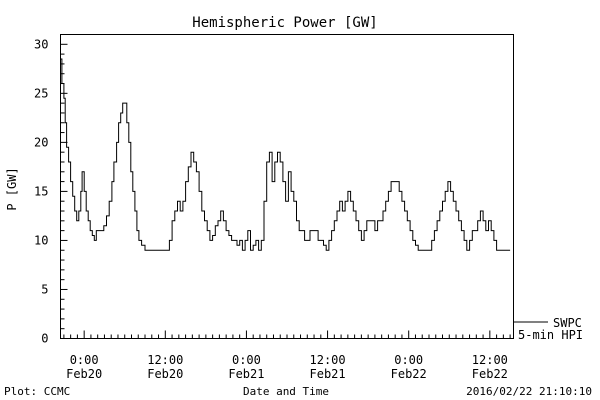 This screenshot has width=600, height=400. I want to click on plot-credit: Plot: CCMC, so click(37, 391).